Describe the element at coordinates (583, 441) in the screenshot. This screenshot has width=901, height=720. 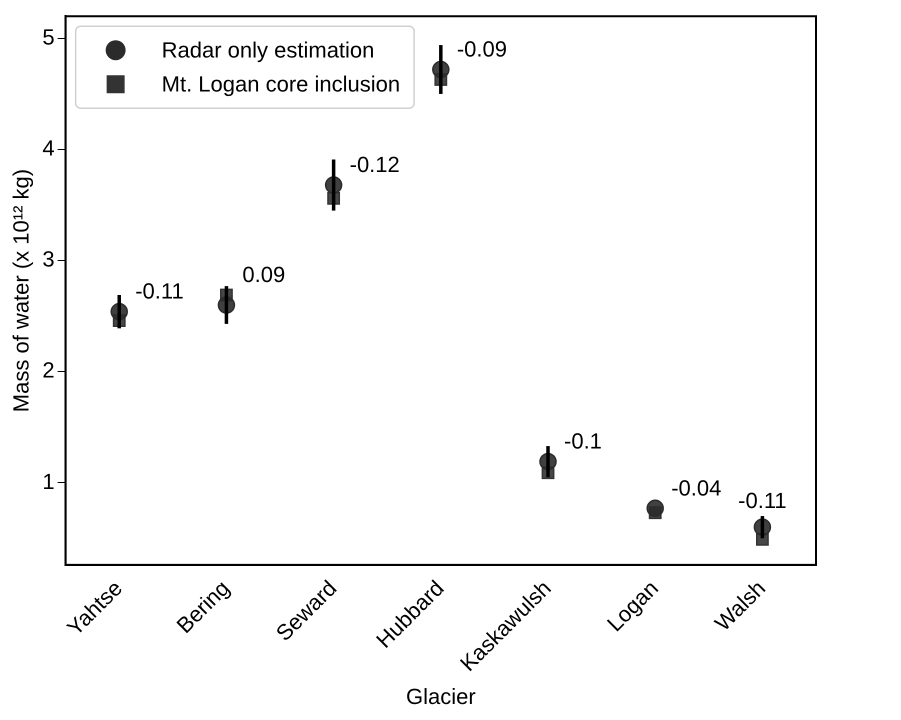
I see `annotation: -0.1` at that location.